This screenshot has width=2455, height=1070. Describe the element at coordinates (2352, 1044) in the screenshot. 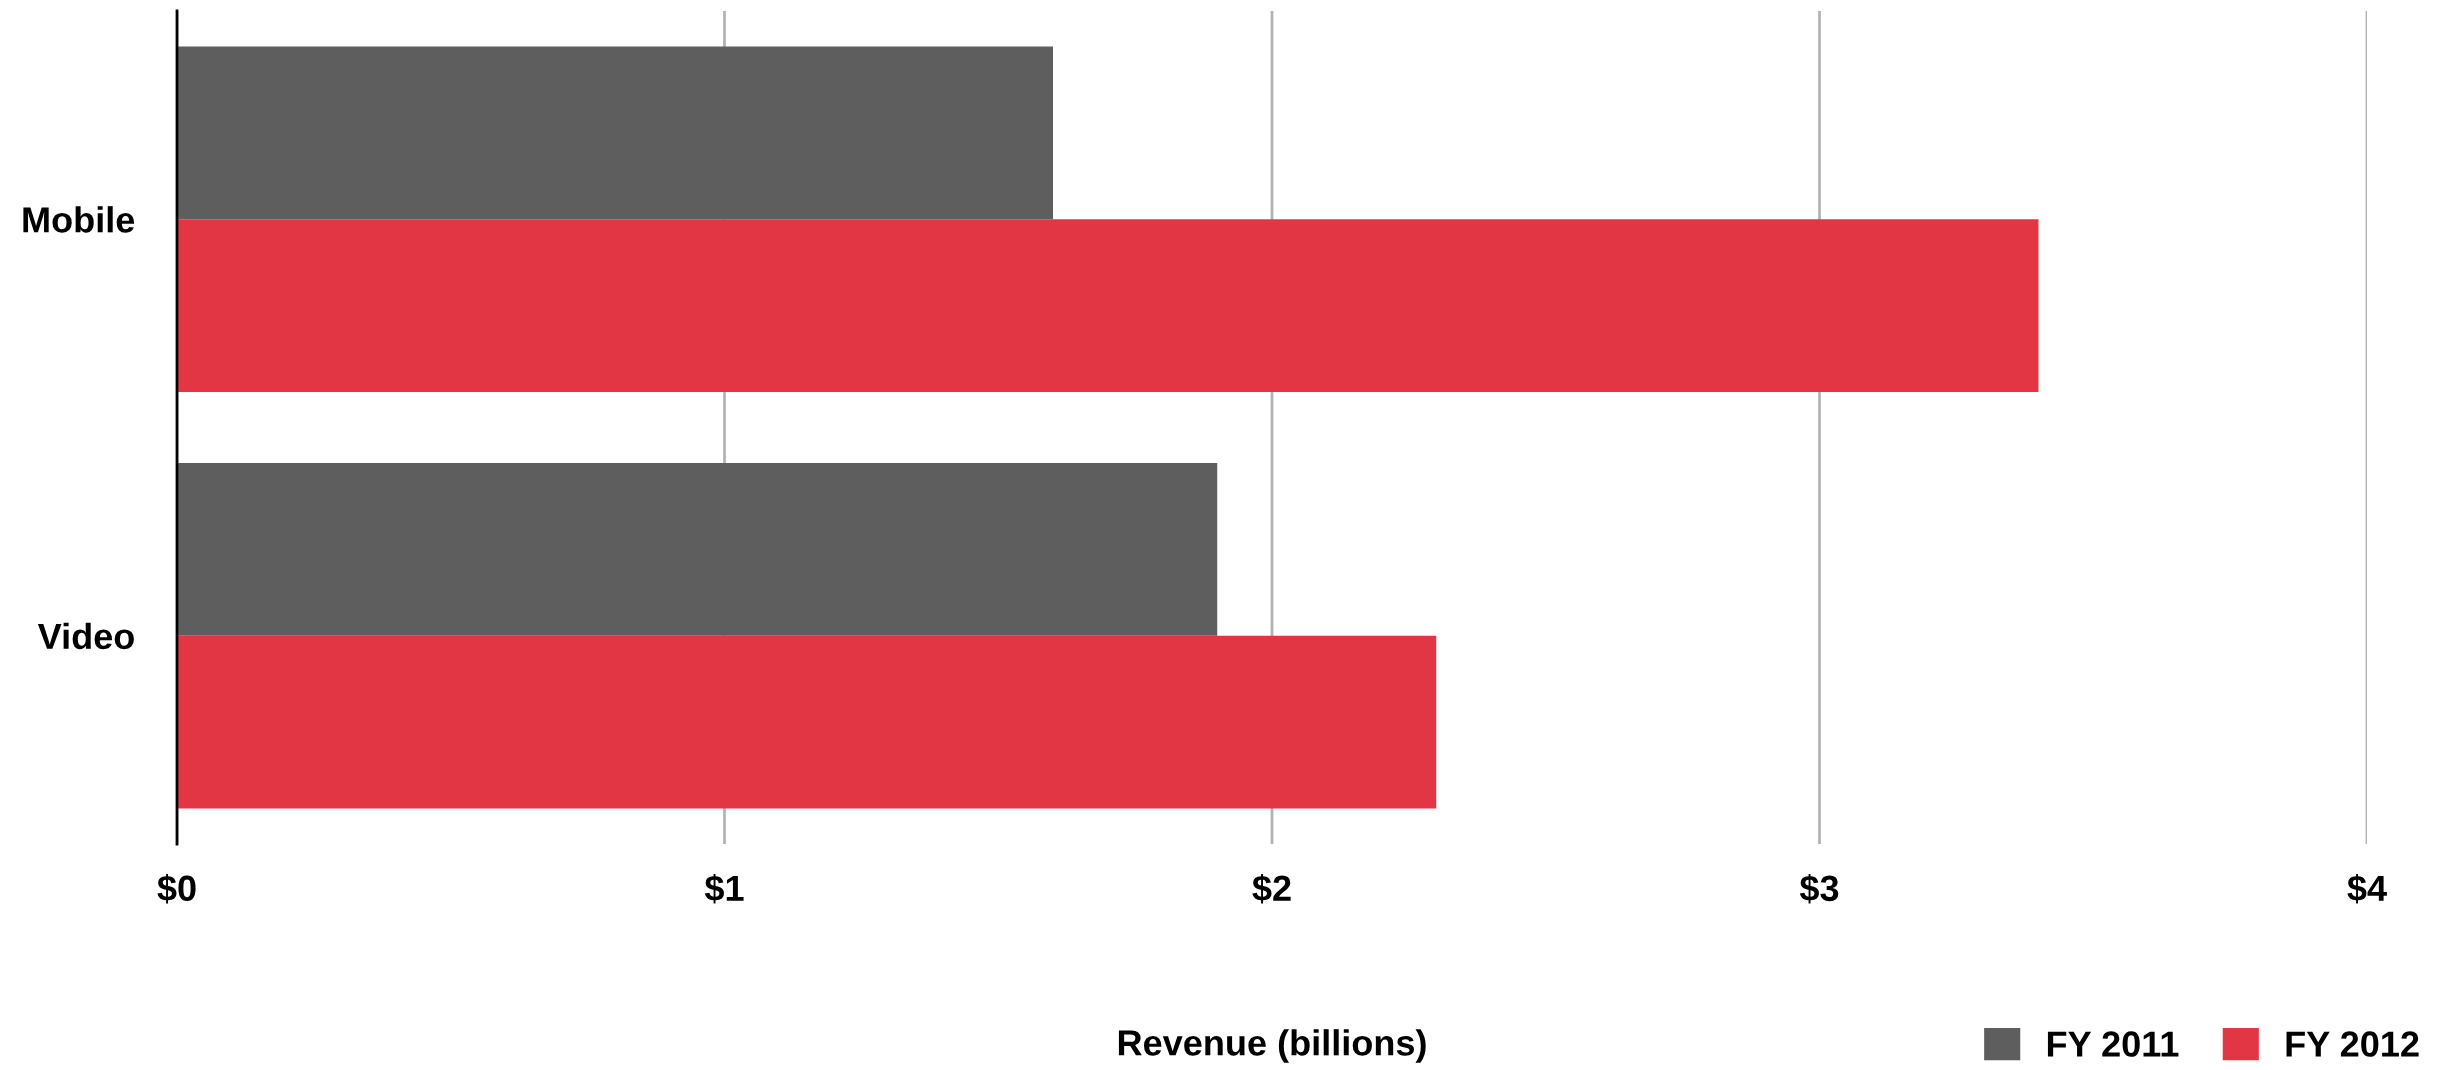

I see `legend-label: FY 2012` at that location.